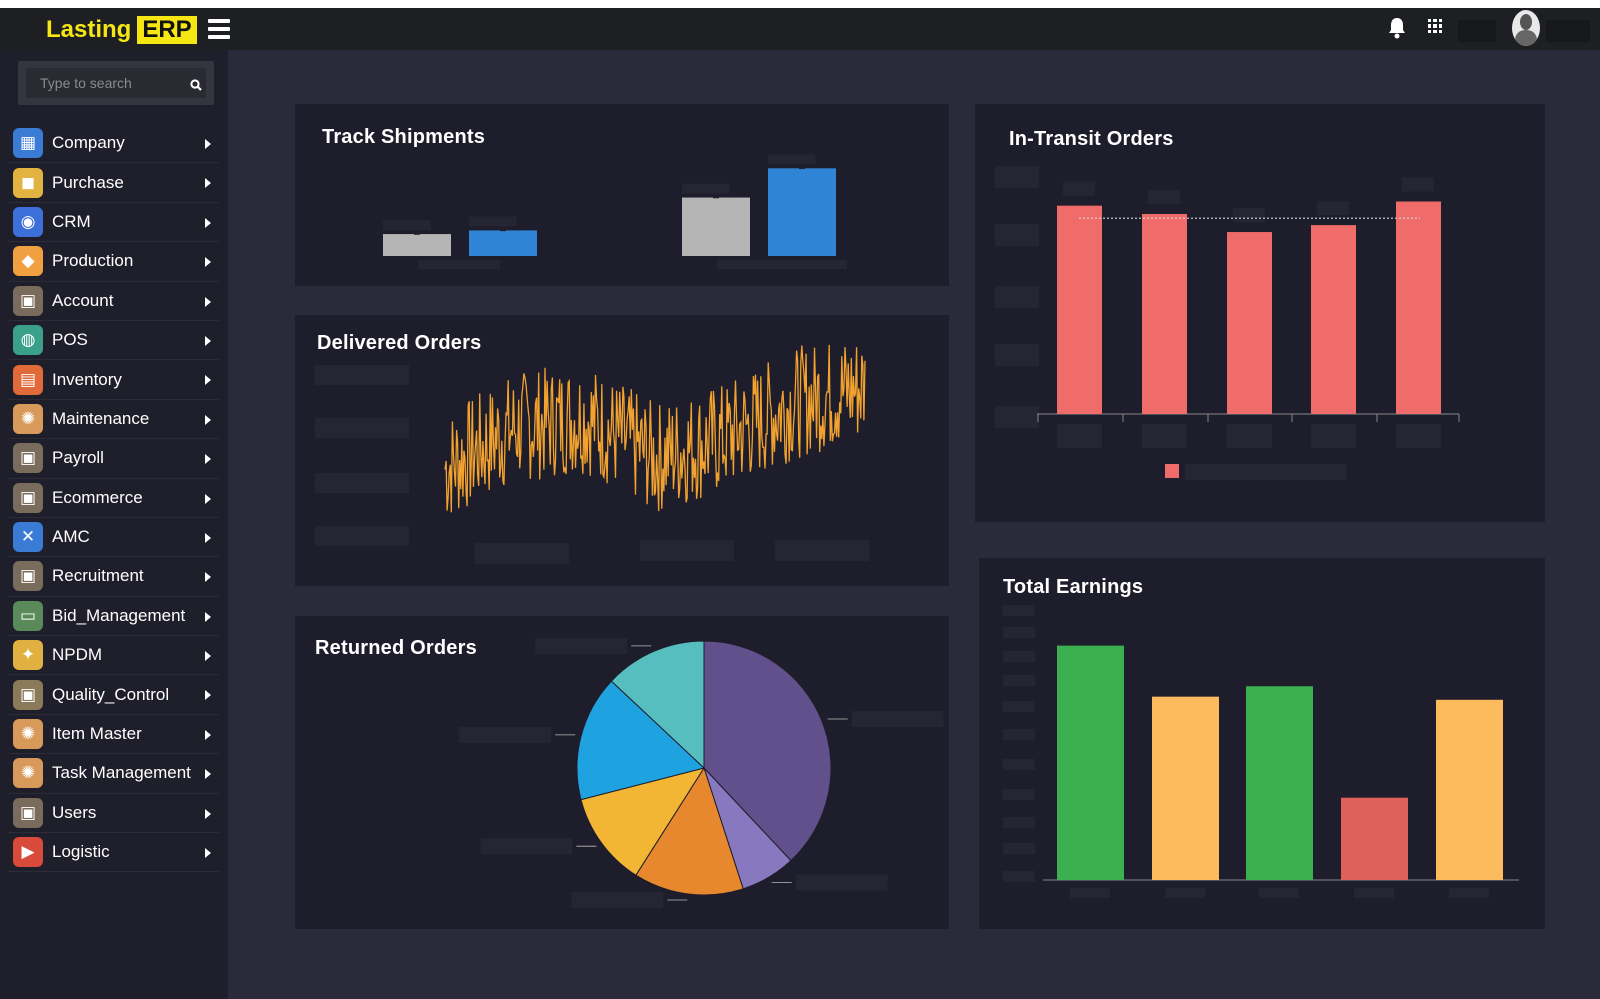  What do you see at coordinates (113, 144) in the screenshot?
I see `sidebar-item-company: ▦ Company` at bounding box center [113, 144].